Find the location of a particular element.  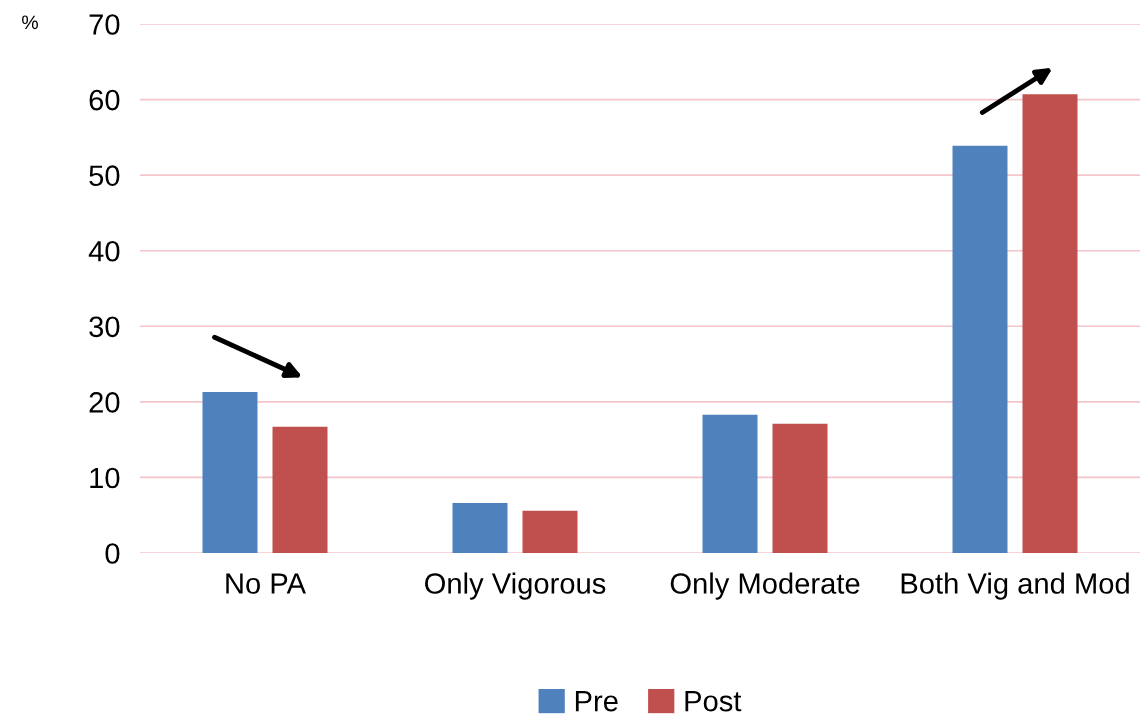

y-axis-title: % is located at coordinates (30, 22).